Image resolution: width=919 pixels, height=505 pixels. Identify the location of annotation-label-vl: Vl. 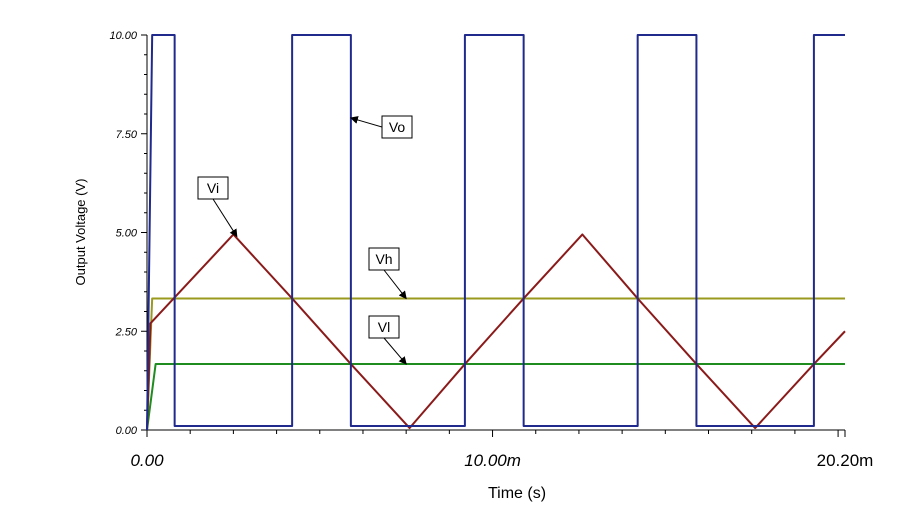
(384, 327).